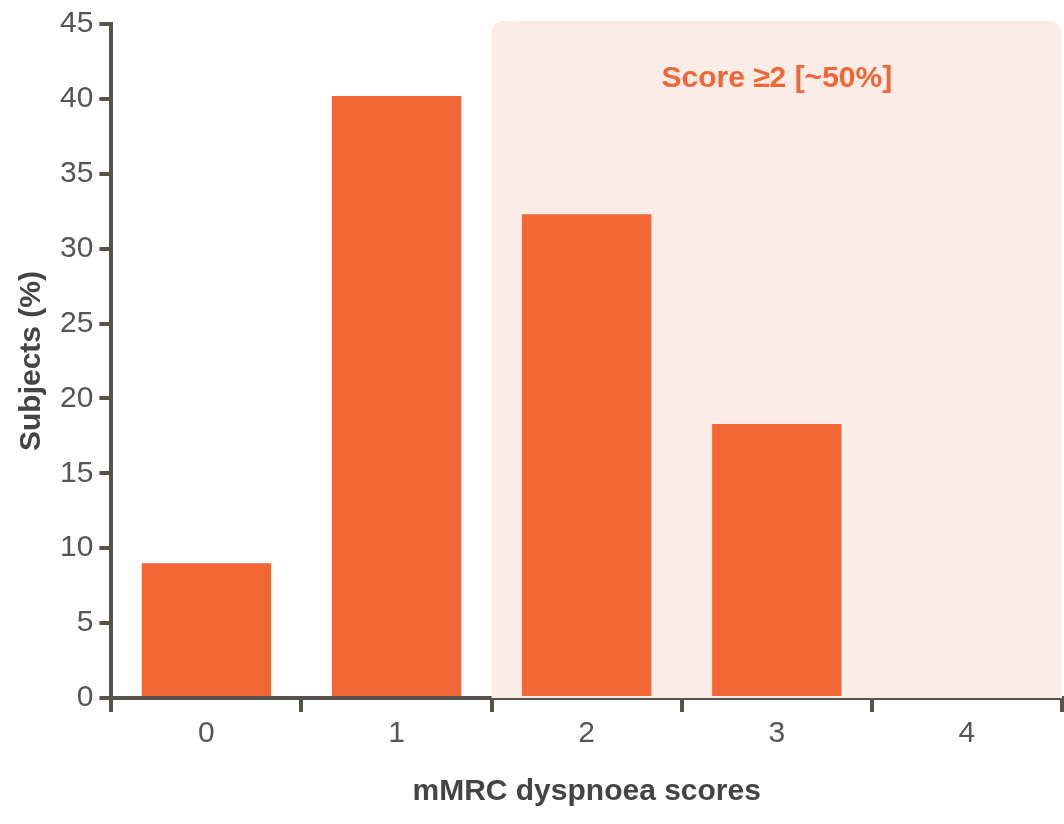 The height and width of the screenshot is (824, 1064). Describe the element at coordinates (76, 471) in the screenshot. I see `y-tick-label: 15` at that location.